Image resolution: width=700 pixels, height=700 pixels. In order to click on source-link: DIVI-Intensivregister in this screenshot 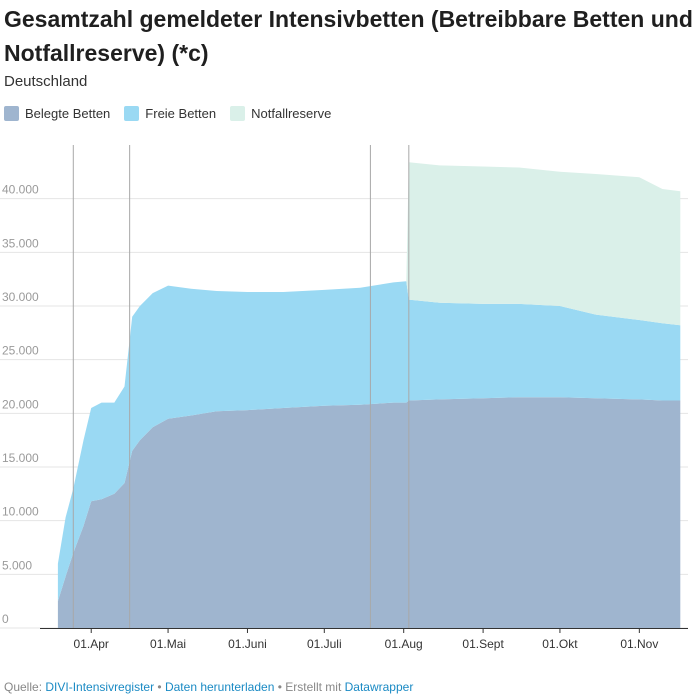, I will do `click(100, 687)`.